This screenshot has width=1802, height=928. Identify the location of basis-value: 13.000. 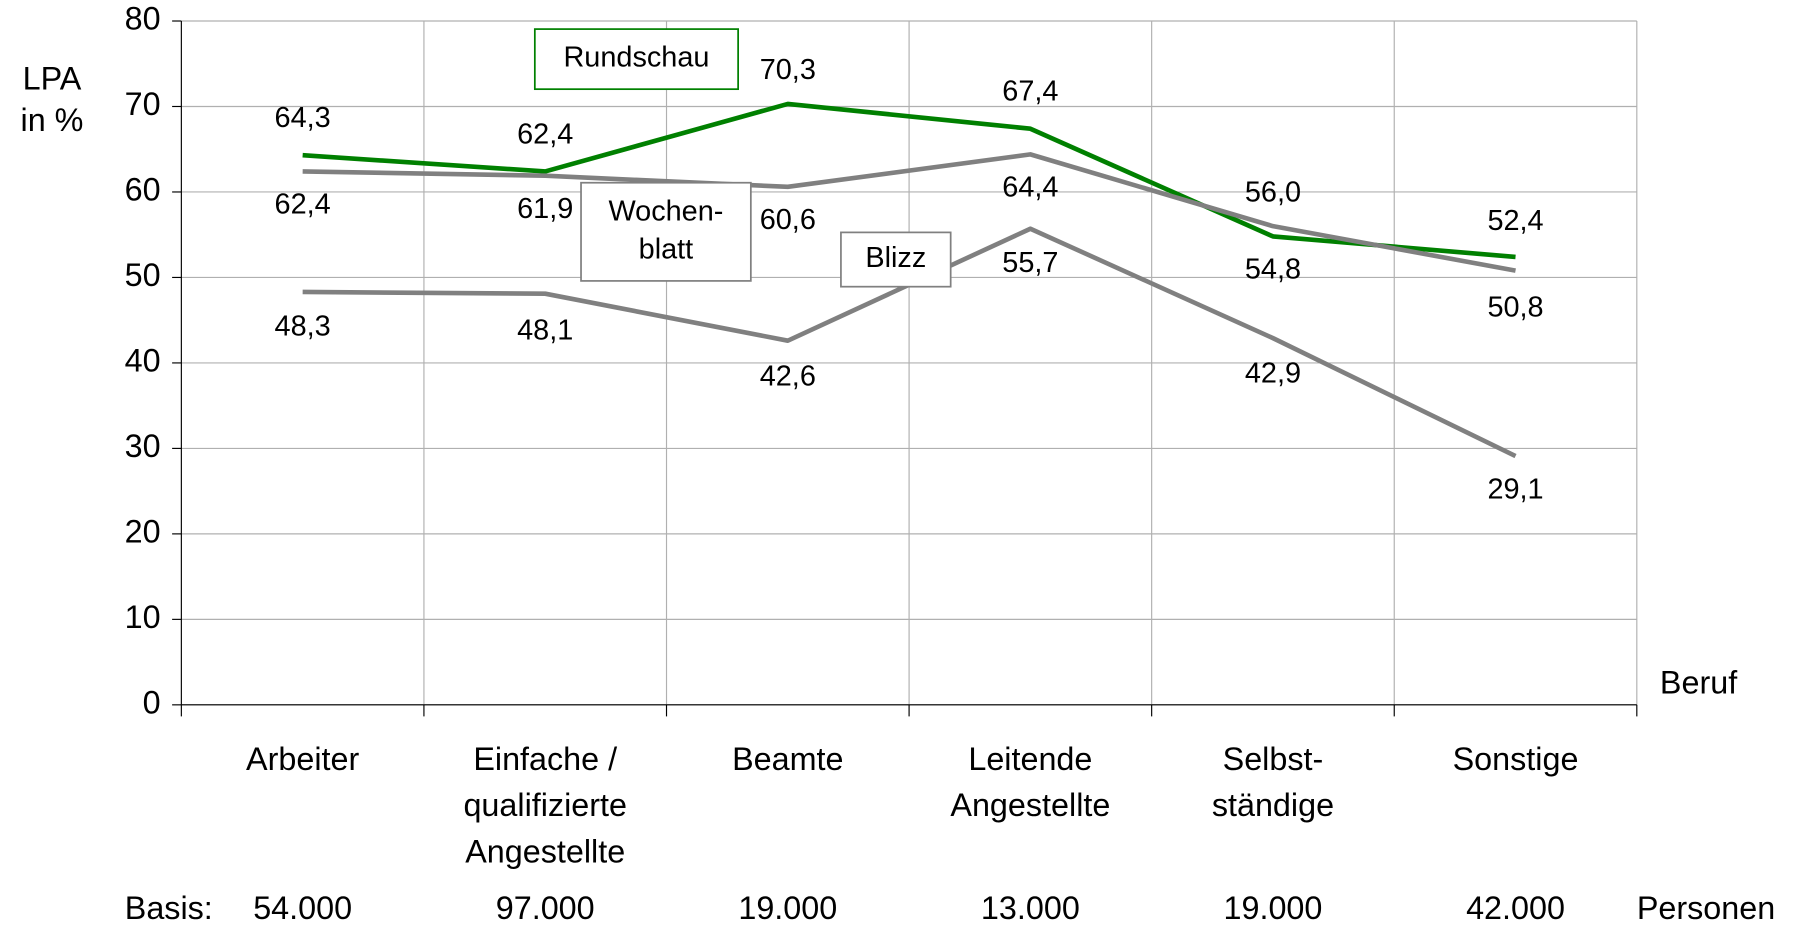
(1030, 908).